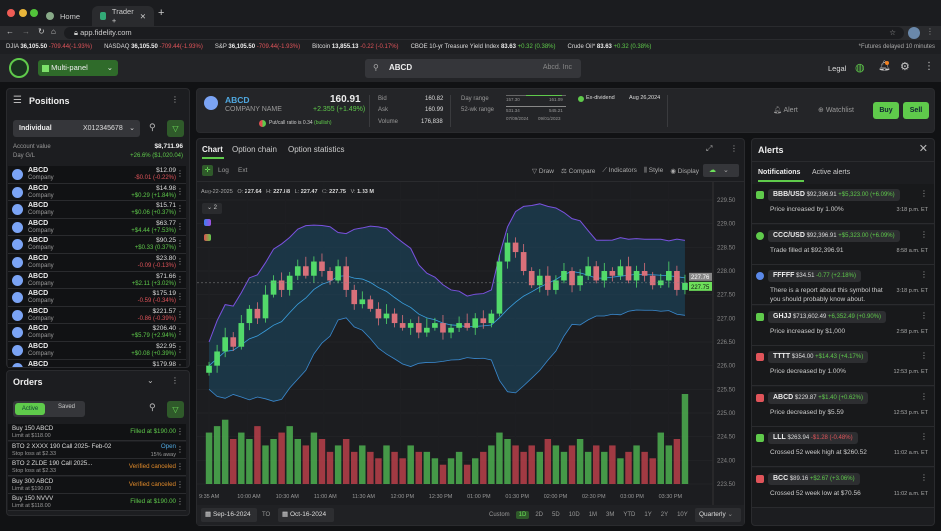  Describe the element at coordinates (827, 316) in the screenshot. I see `alert-symbol-chip: GHJJ $713,602.49 +6,352.49 (+0.90%)` at that location.